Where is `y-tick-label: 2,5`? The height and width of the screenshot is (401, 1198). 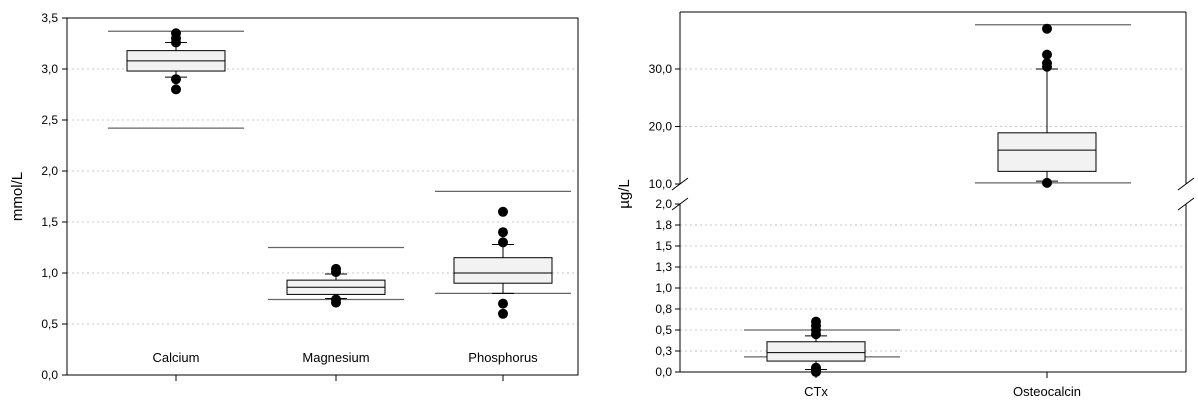
y-tick-label: 2,5 is located at coordinates (49, 120).